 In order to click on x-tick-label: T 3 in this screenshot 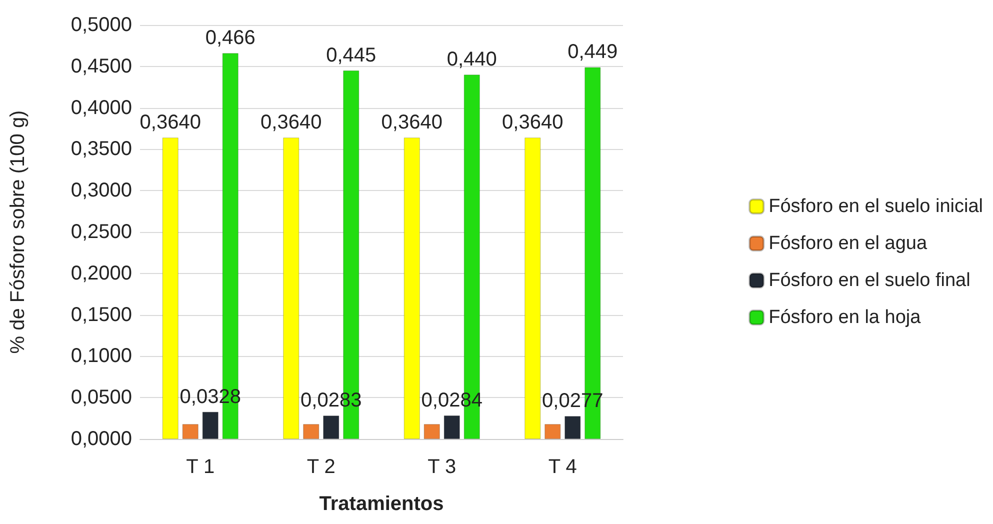, I will do `click(442, 467)`.